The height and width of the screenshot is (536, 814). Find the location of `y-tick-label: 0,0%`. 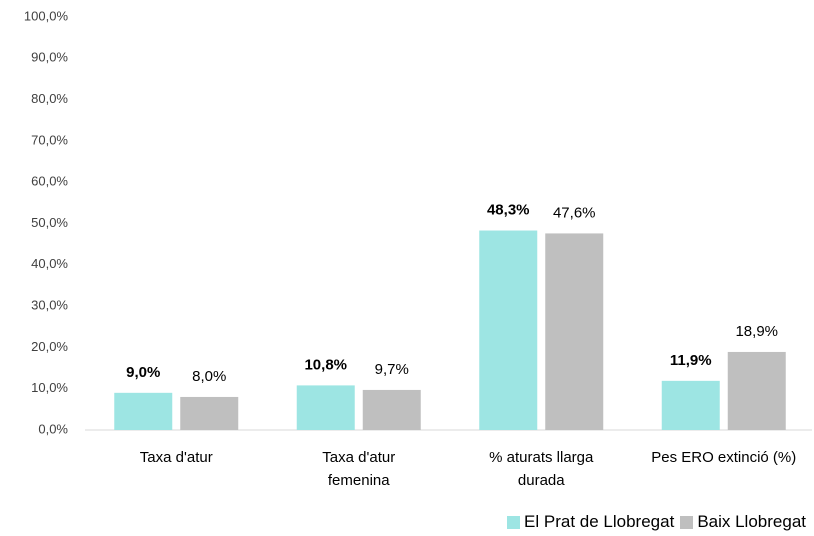

y-tick-label: 0,0% is located at coordinates (53, 428).